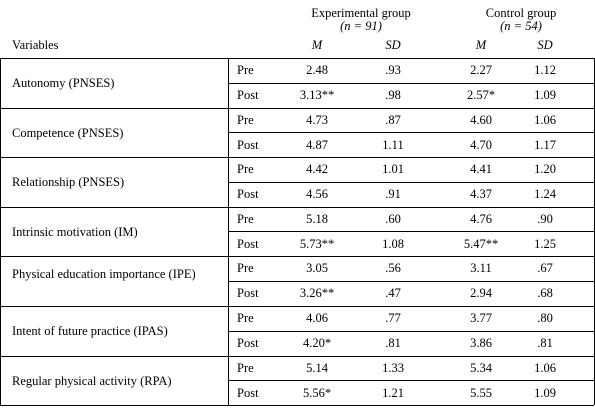 The height and width of the screenshot is (417, 595). I want to click on ctl-sd-header: SD, so click(545, 45).